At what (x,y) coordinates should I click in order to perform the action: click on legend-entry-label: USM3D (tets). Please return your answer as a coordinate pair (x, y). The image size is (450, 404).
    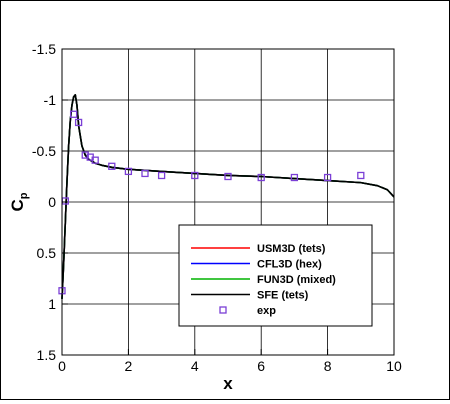
    Looking at the image, I should click on (291, 249).